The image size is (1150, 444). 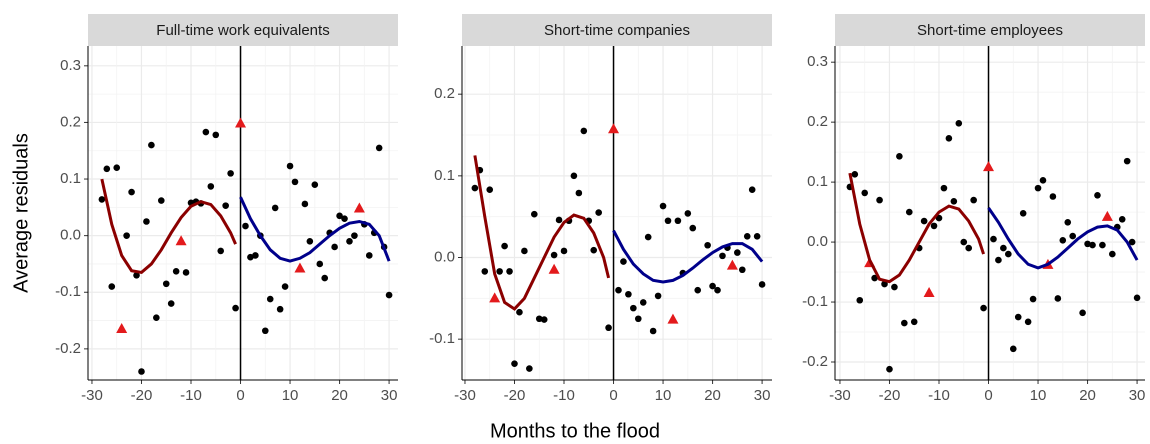 What do you see at coordinates (988, 395) in the screenshot?
I see `x-tick-label: 0` at bounding box center [988, 395].